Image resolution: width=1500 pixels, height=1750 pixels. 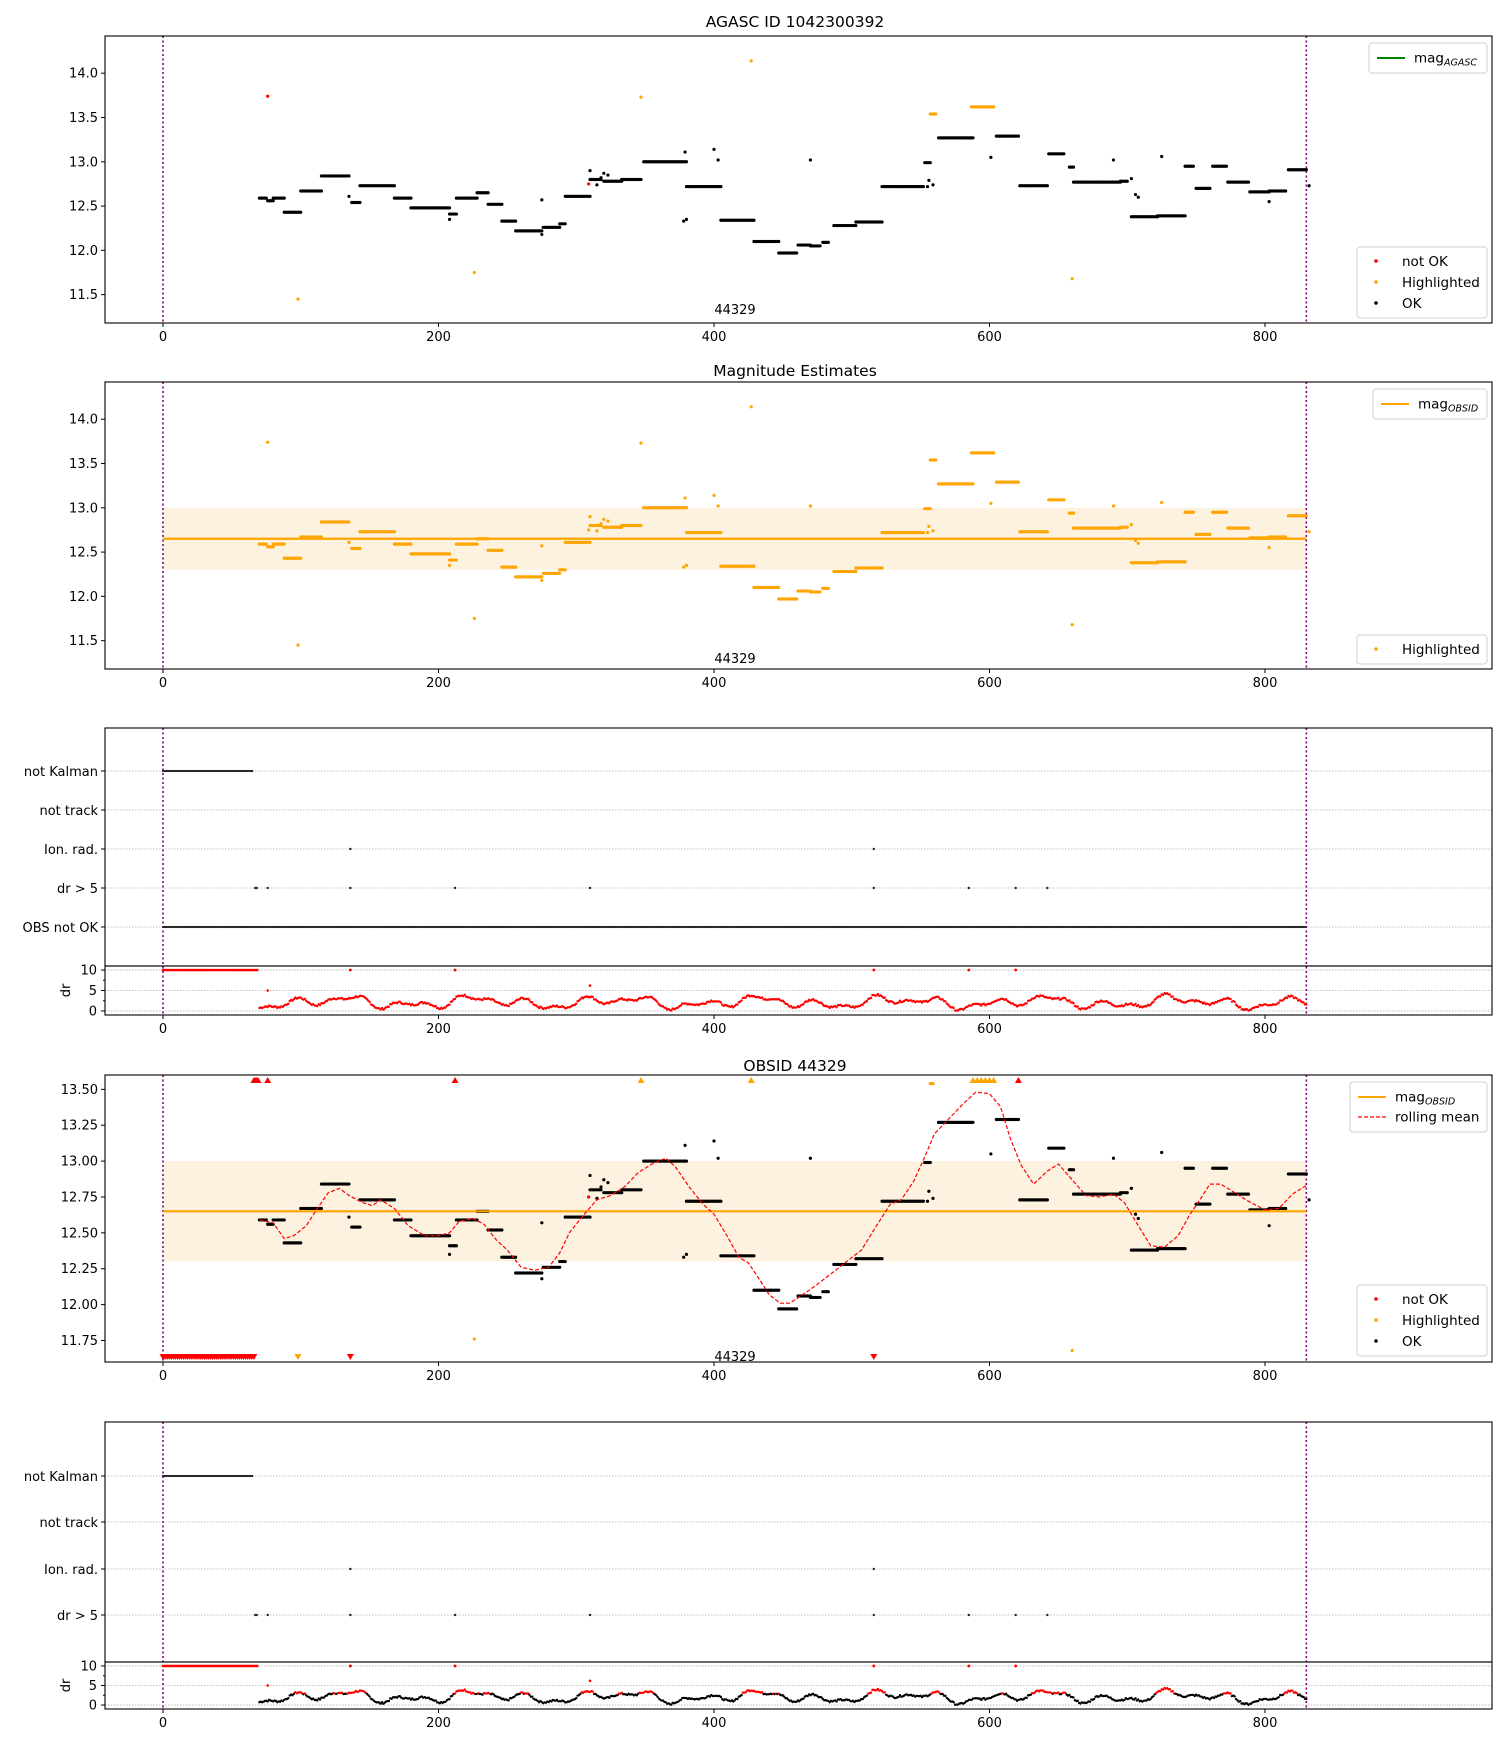 What do you see at coordinates (455, 1666) in the screenshot?
I see `dr-capped-point` at bounding box center [455, 1666].